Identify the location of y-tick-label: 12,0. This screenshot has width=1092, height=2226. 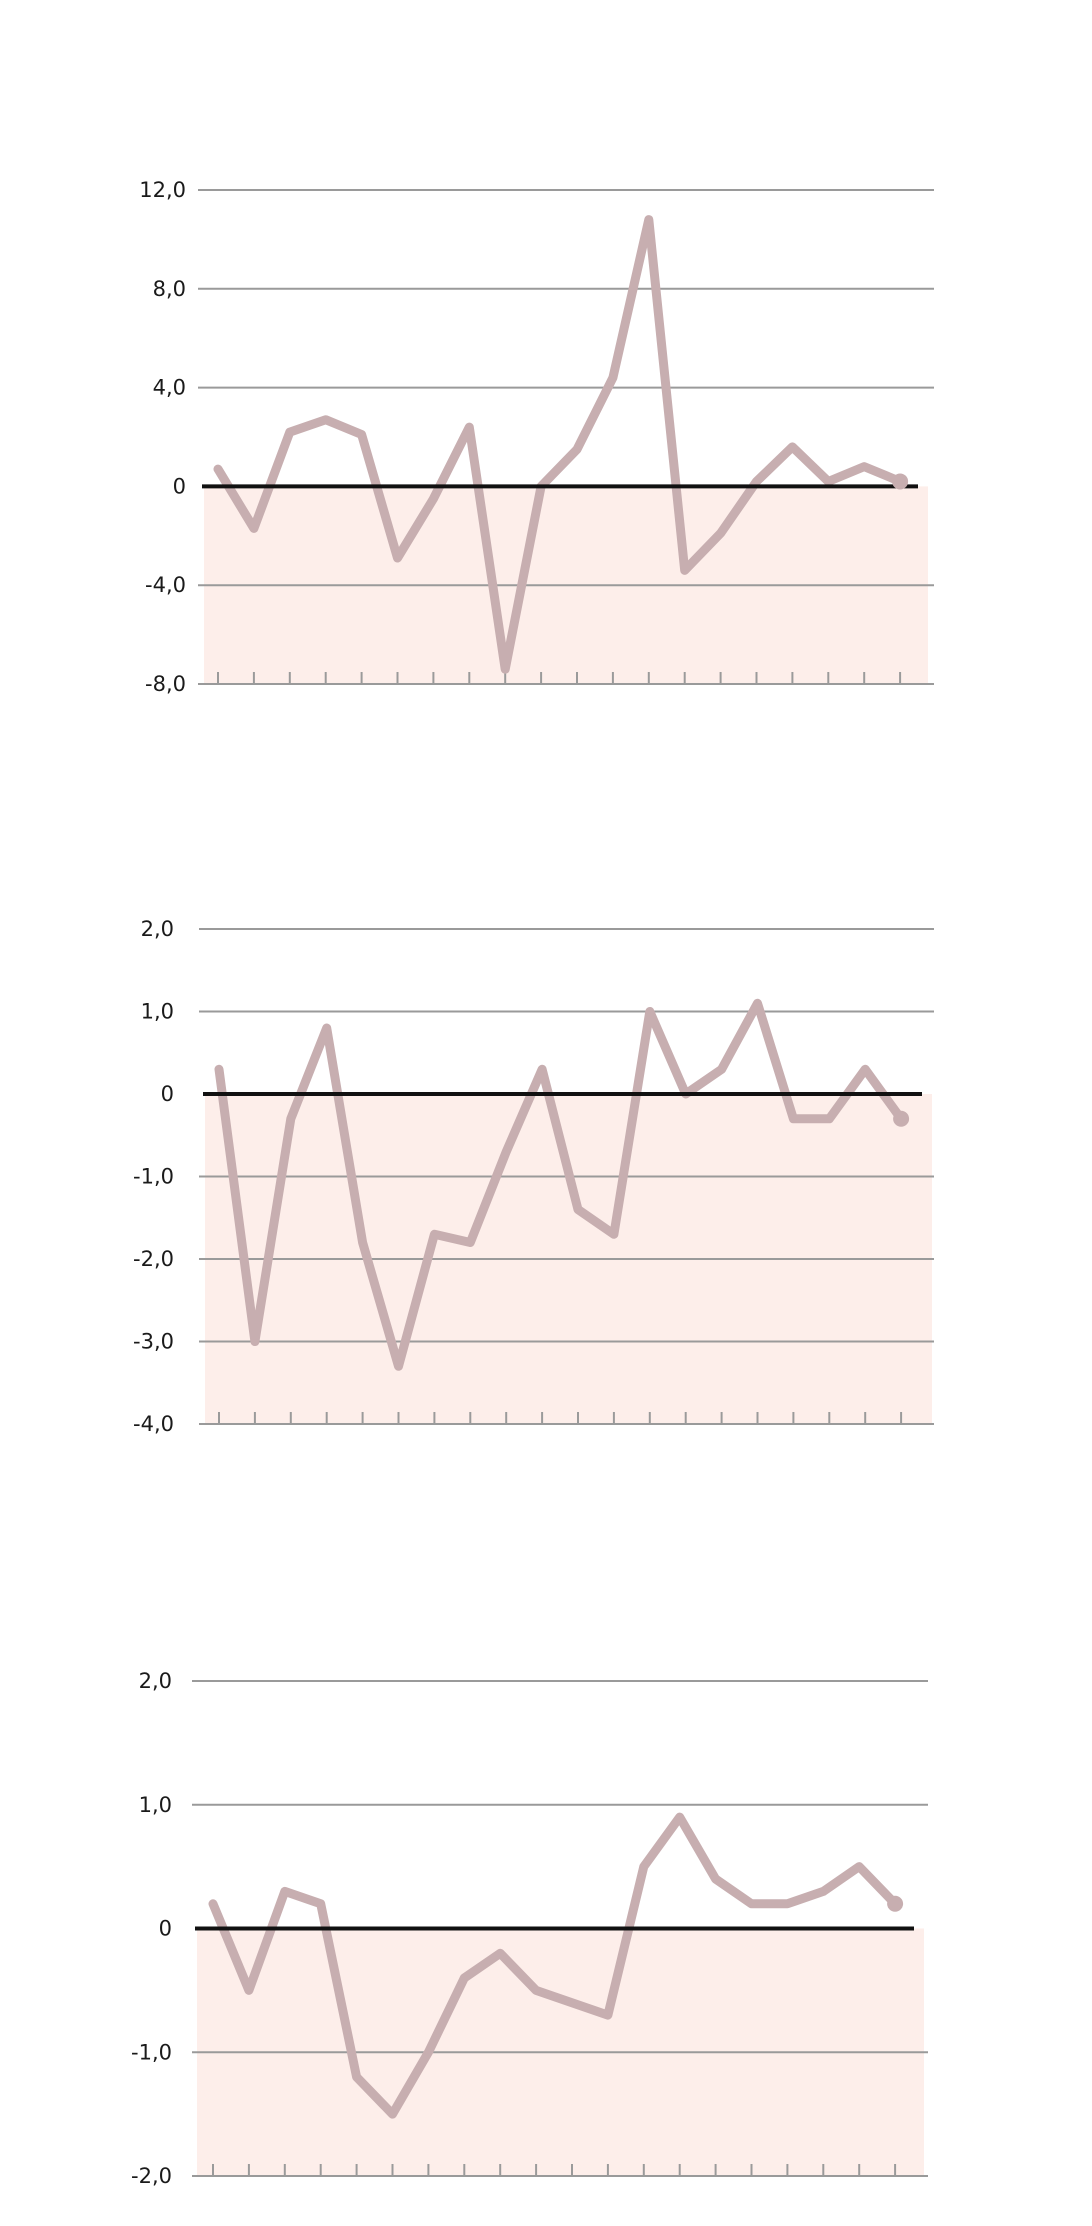
(162, 190).